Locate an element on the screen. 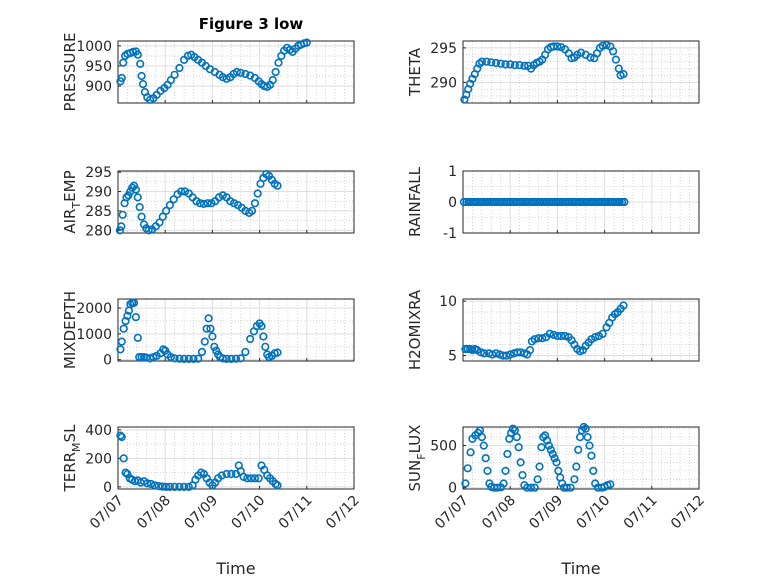 This screenshot has height=583, width=778. subplot-rainfall: -1 0 1 RAINFALL is located at coordinates (553, 203).